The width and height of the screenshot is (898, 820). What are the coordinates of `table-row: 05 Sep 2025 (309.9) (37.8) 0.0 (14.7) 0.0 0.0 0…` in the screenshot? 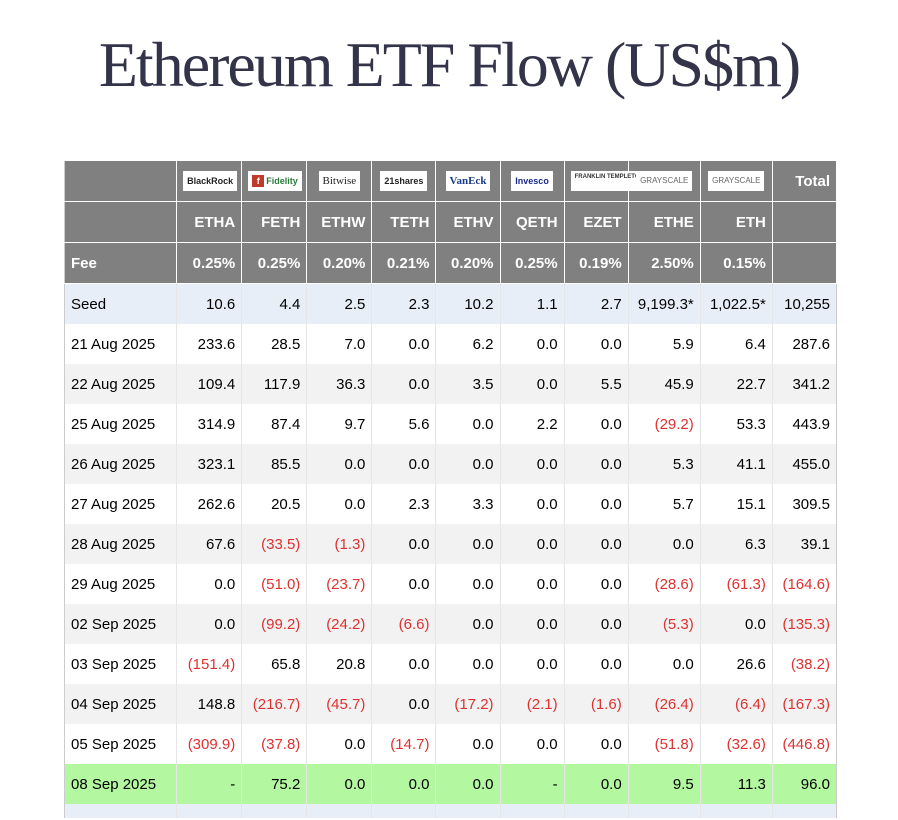 It's located at (450, 744).